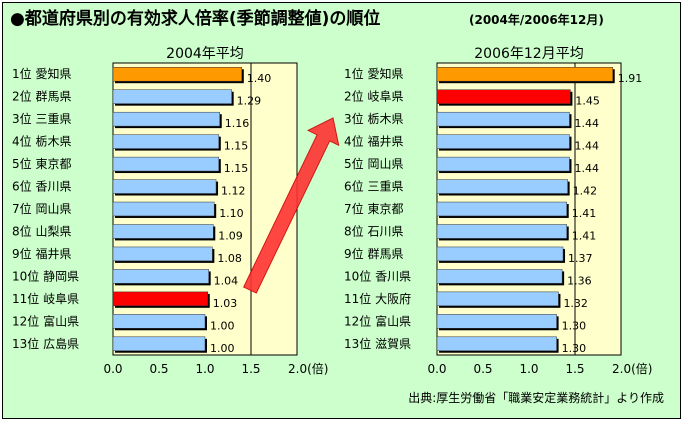 This screenshot has width=685, height=423. What do you see at coordinates (630, 78) in the screenshot?
I see `value-label: 1.91` at bounding box center [630, 78].